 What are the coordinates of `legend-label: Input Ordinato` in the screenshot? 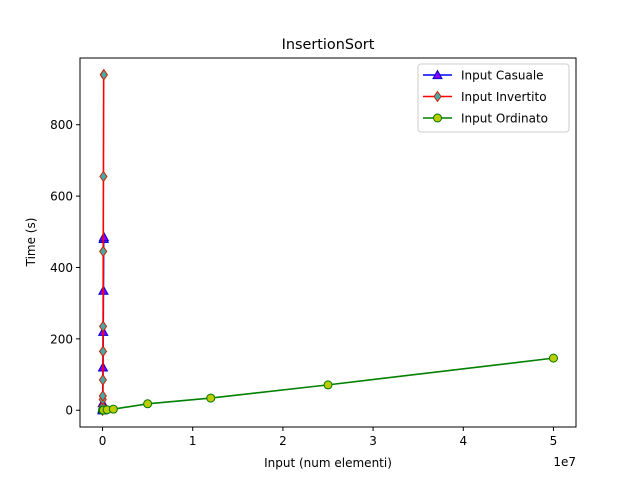 It's located at (504, 119).